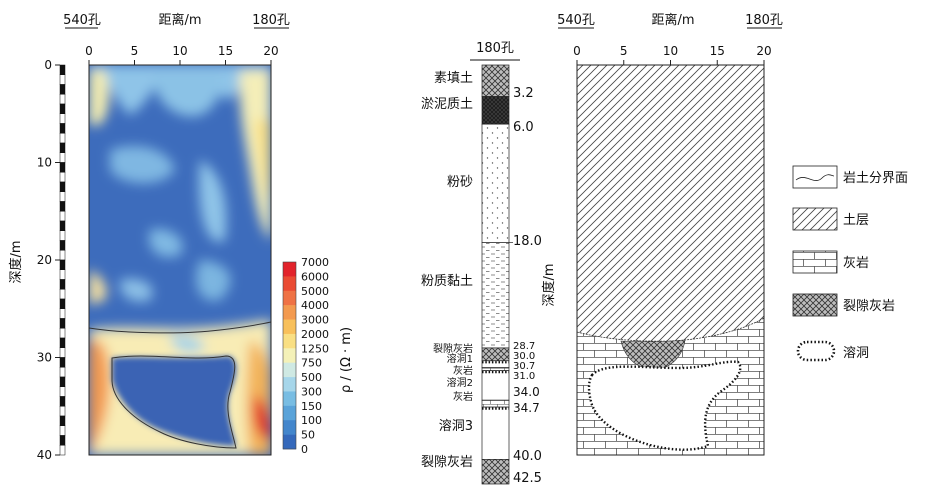 The height and width of the screenshot is (500, 929). What do you see at coordinates (315, 305) in the screenshot?
I see `colorbar-level-label: 4000` at bounding box center [315, 305].